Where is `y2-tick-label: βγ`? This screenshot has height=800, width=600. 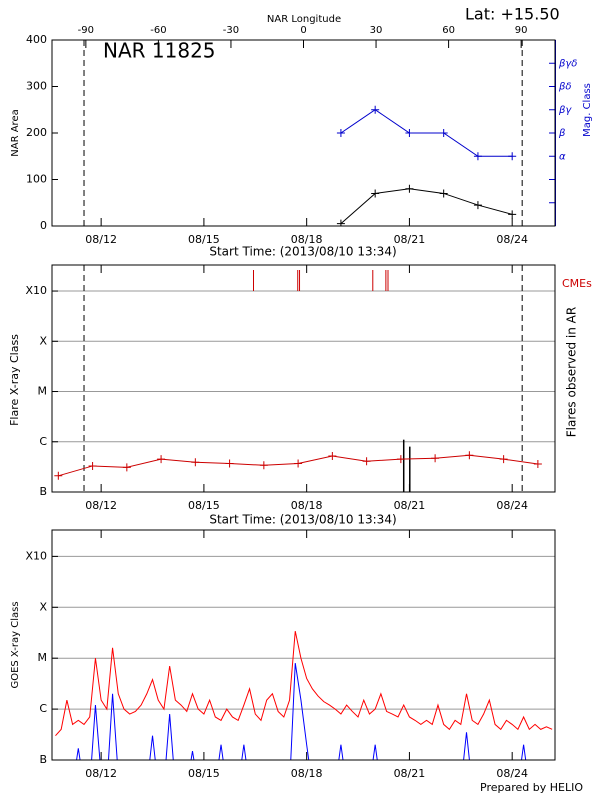 y2-tick-label: βγ is located at coordinates (565, 110).